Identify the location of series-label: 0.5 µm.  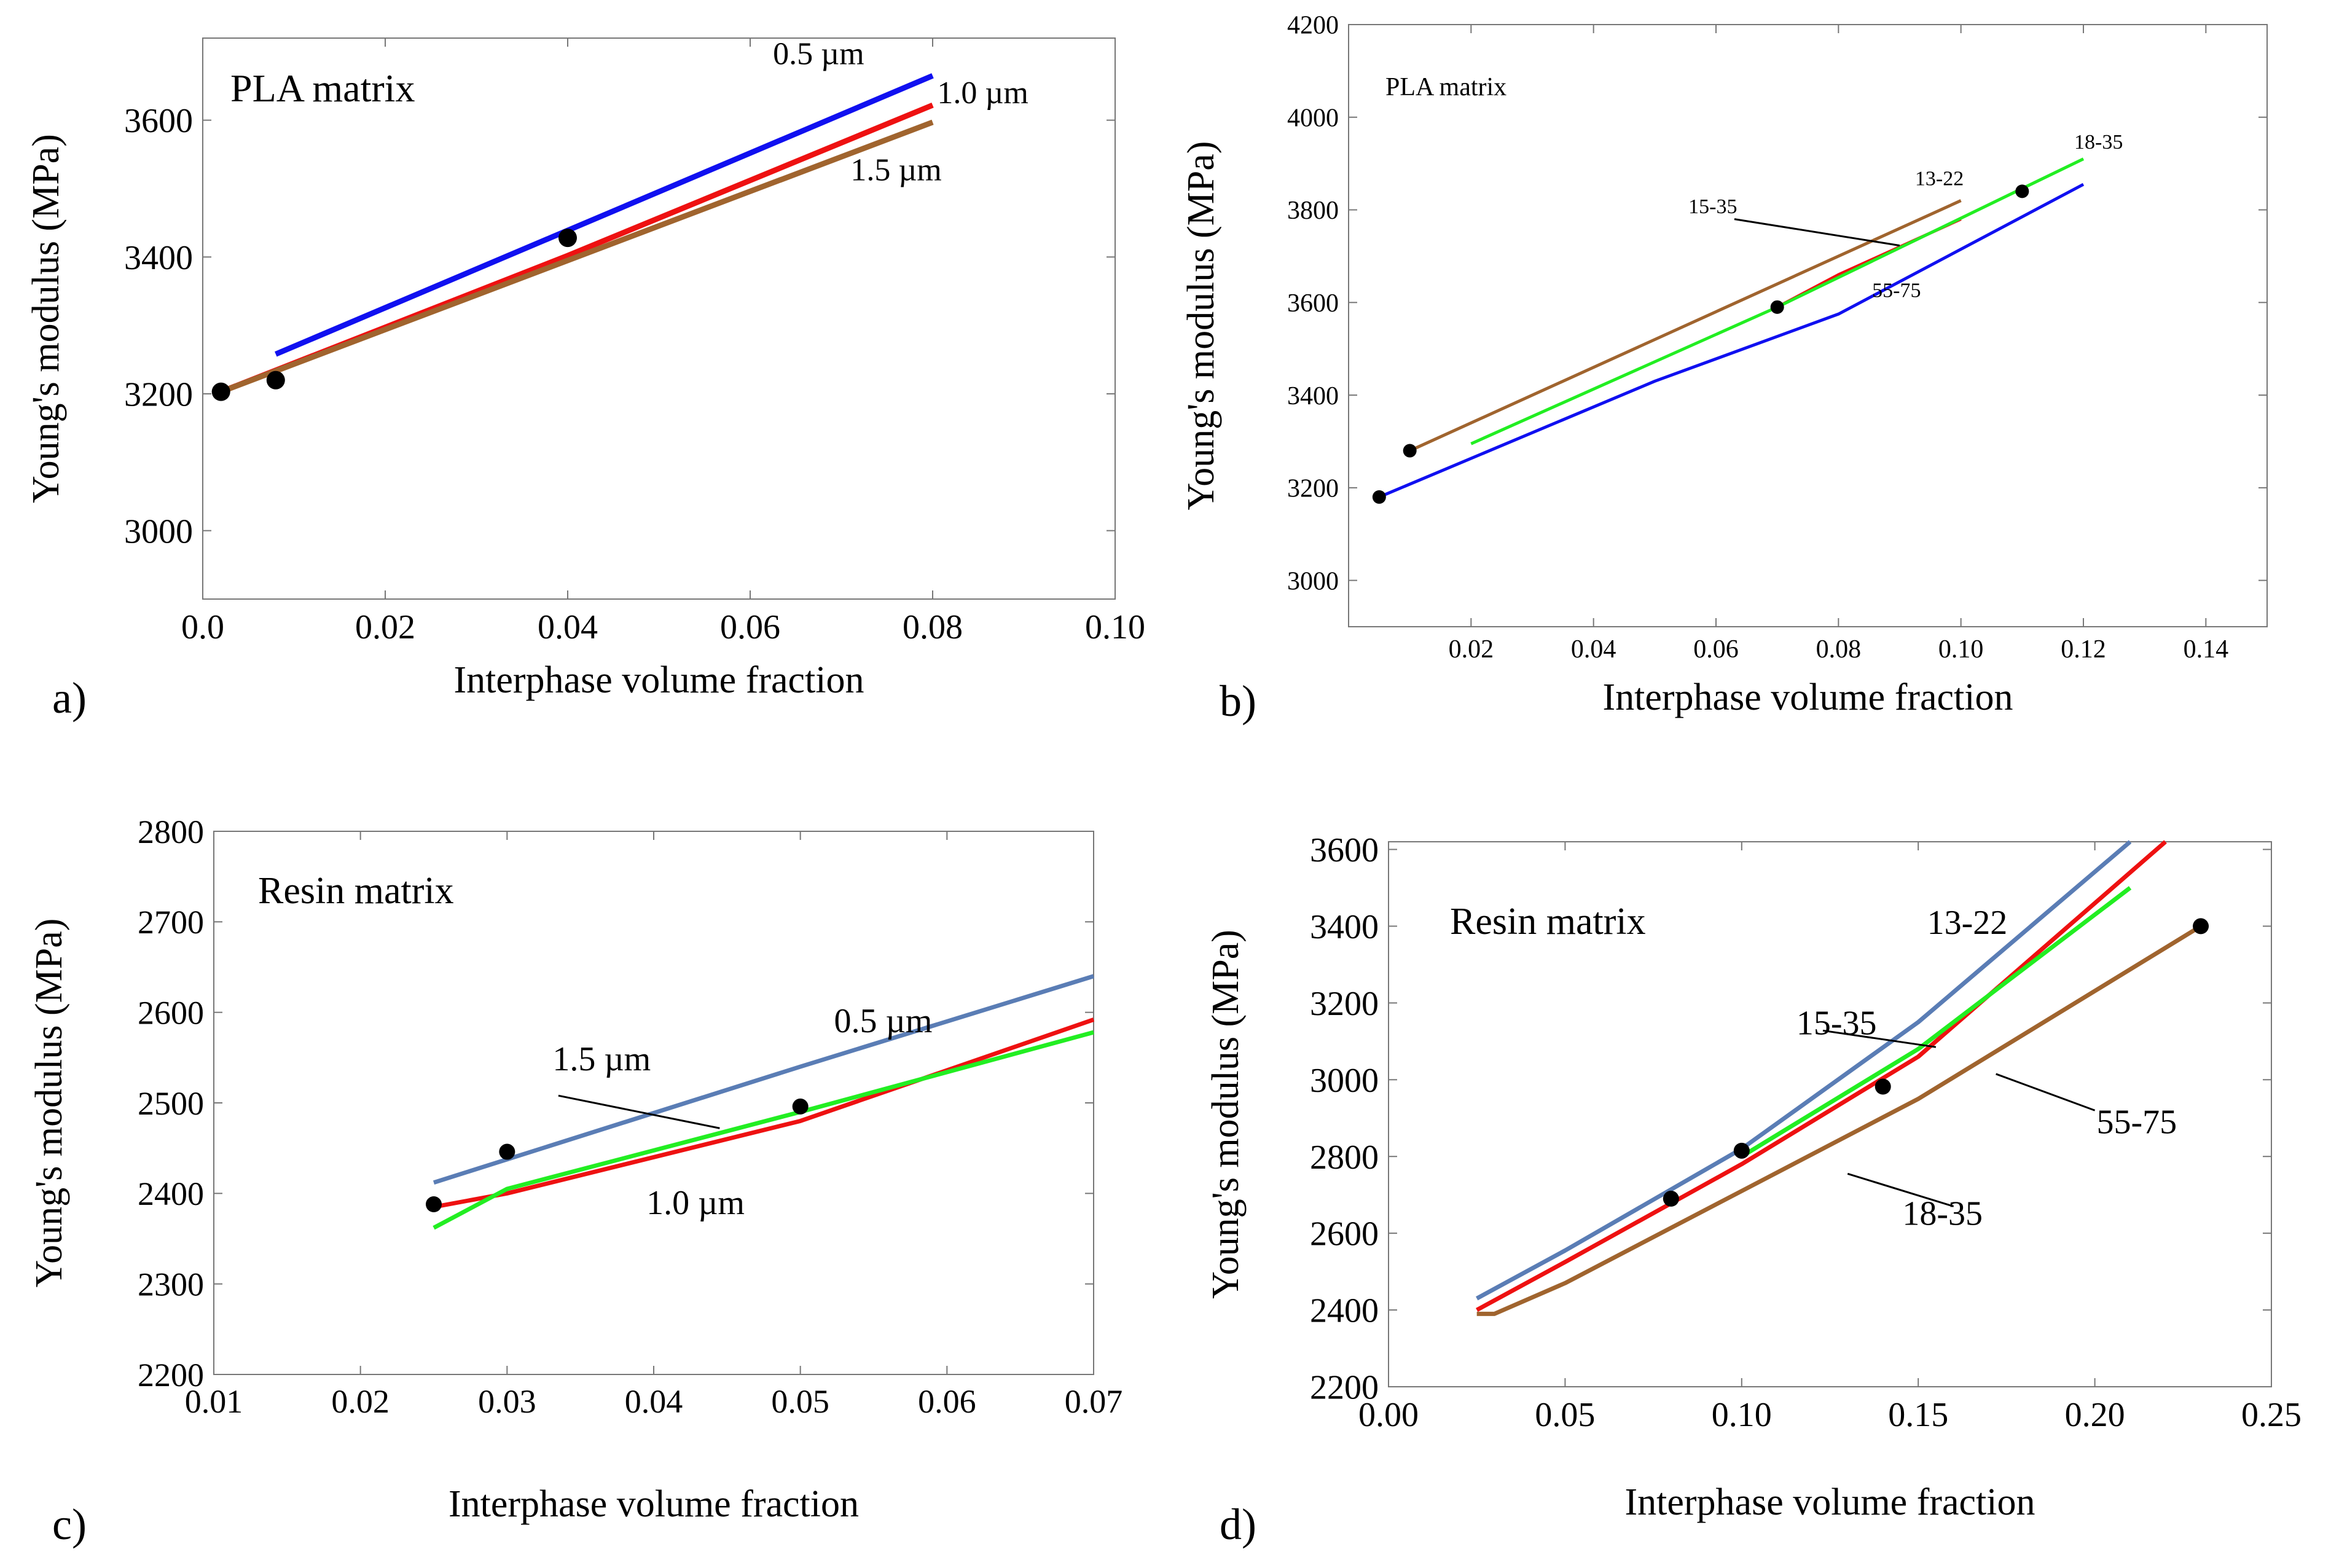
(818, 54).